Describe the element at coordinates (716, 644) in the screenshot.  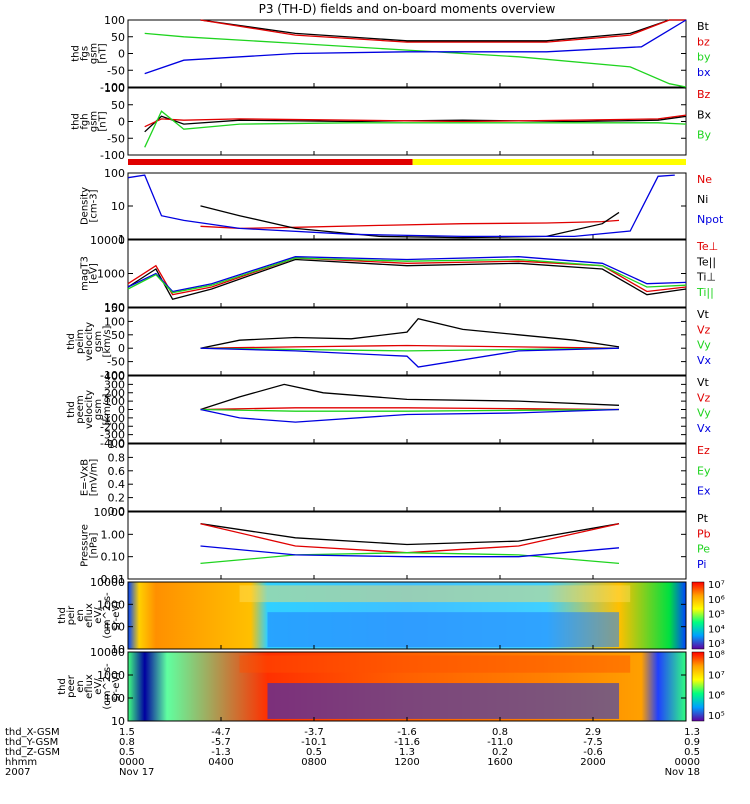
I see `colorbar-label: 10³` at that location.